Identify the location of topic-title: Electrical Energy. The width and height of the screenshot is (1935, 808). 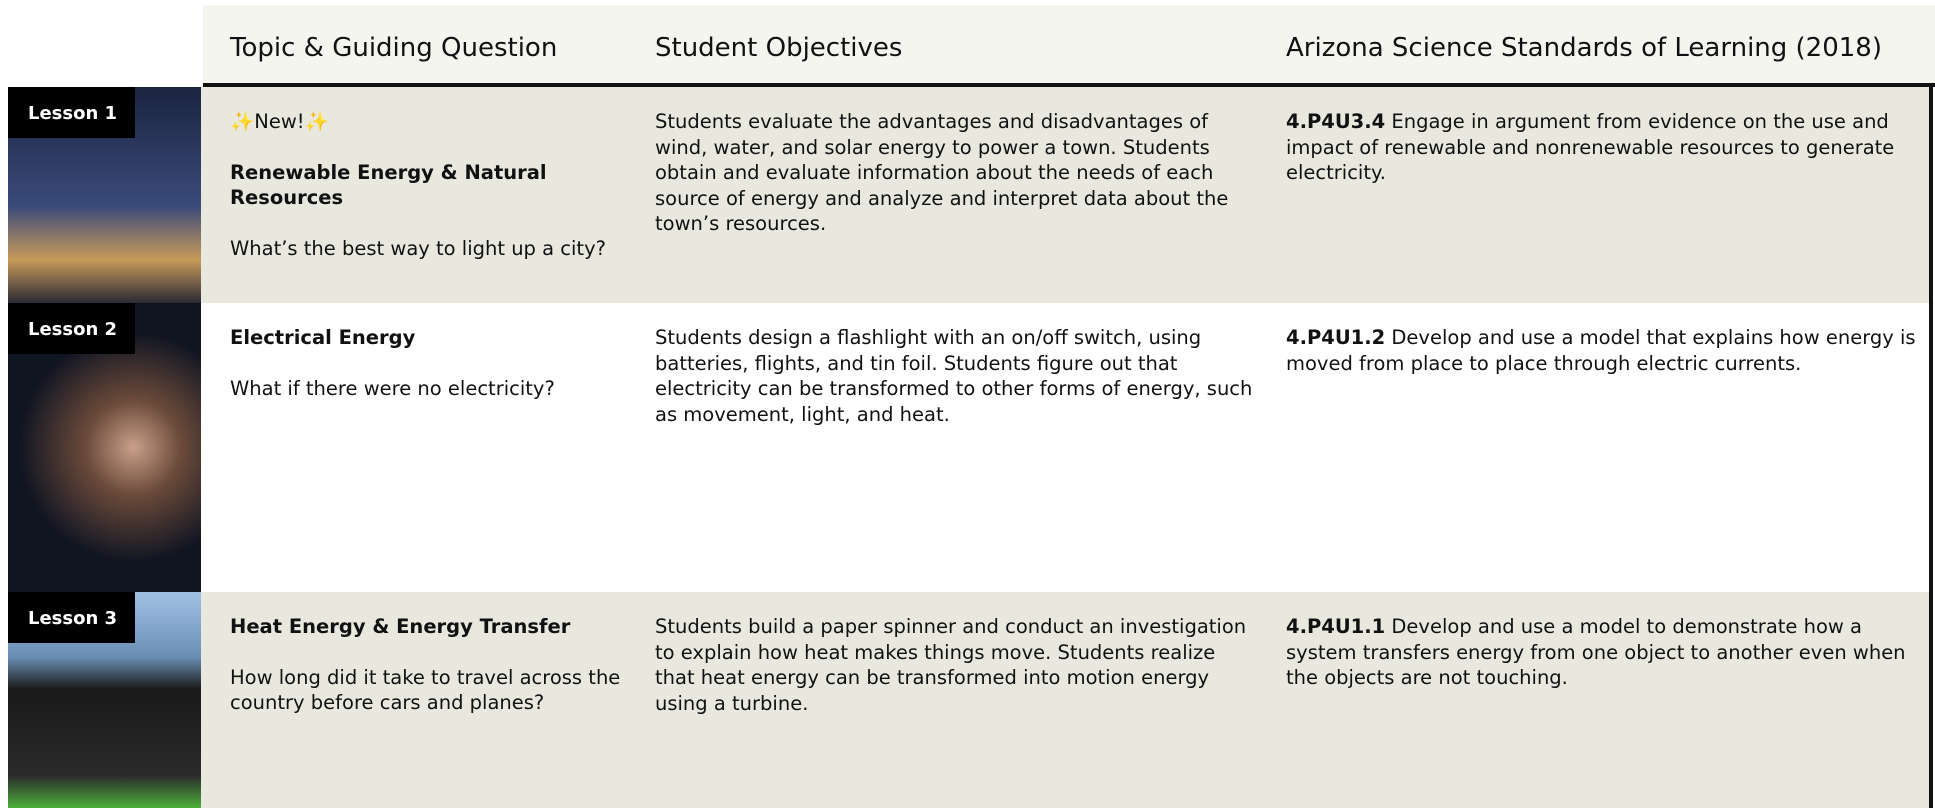
(323, 337).